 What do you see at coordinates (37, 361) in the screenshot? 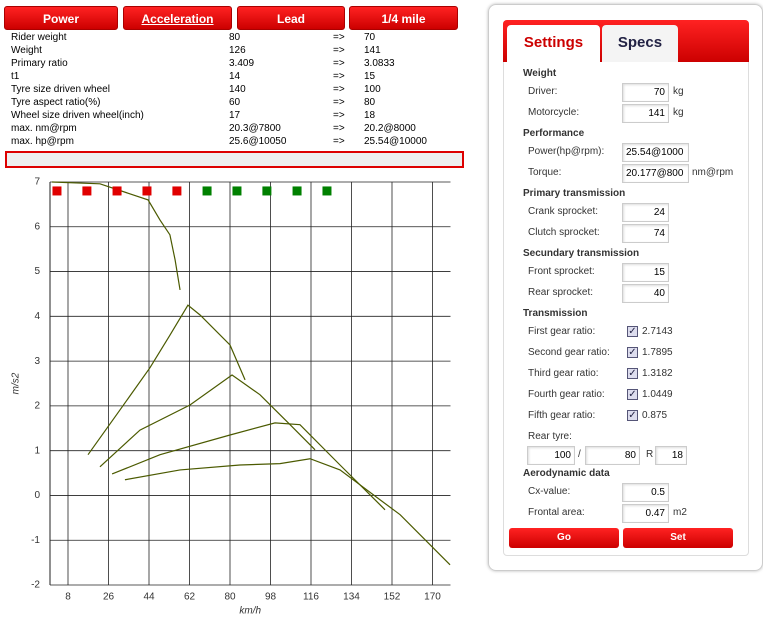
I see `y-tick-label: 3` at bounding box center [37, 361].